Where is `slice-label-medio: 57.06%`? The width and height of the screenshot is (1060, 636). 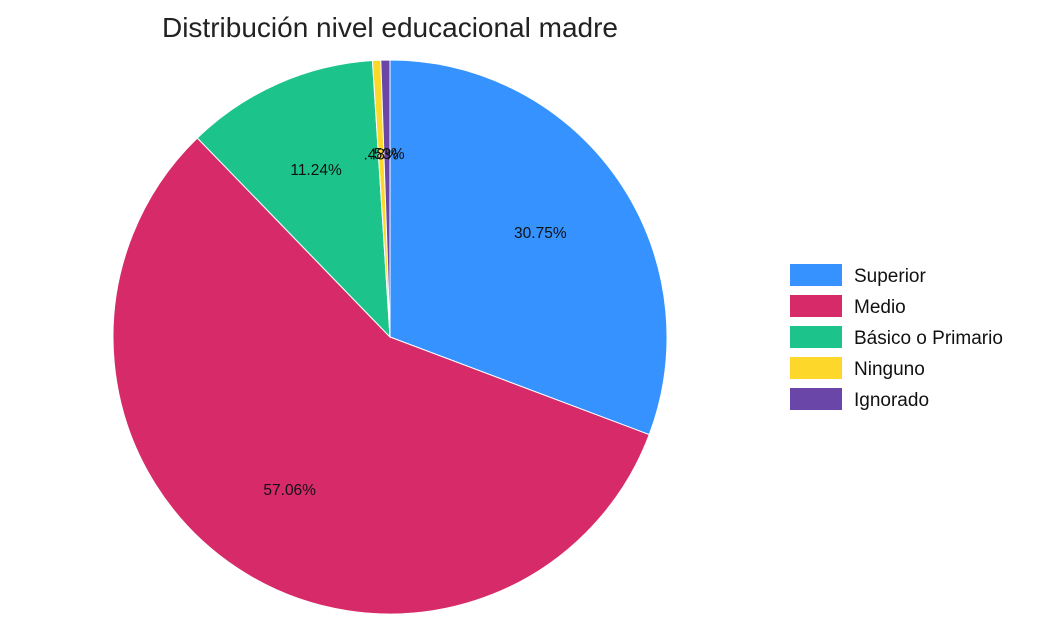 slice-label-medio: 57.06% is located at coordinates (289, 490).